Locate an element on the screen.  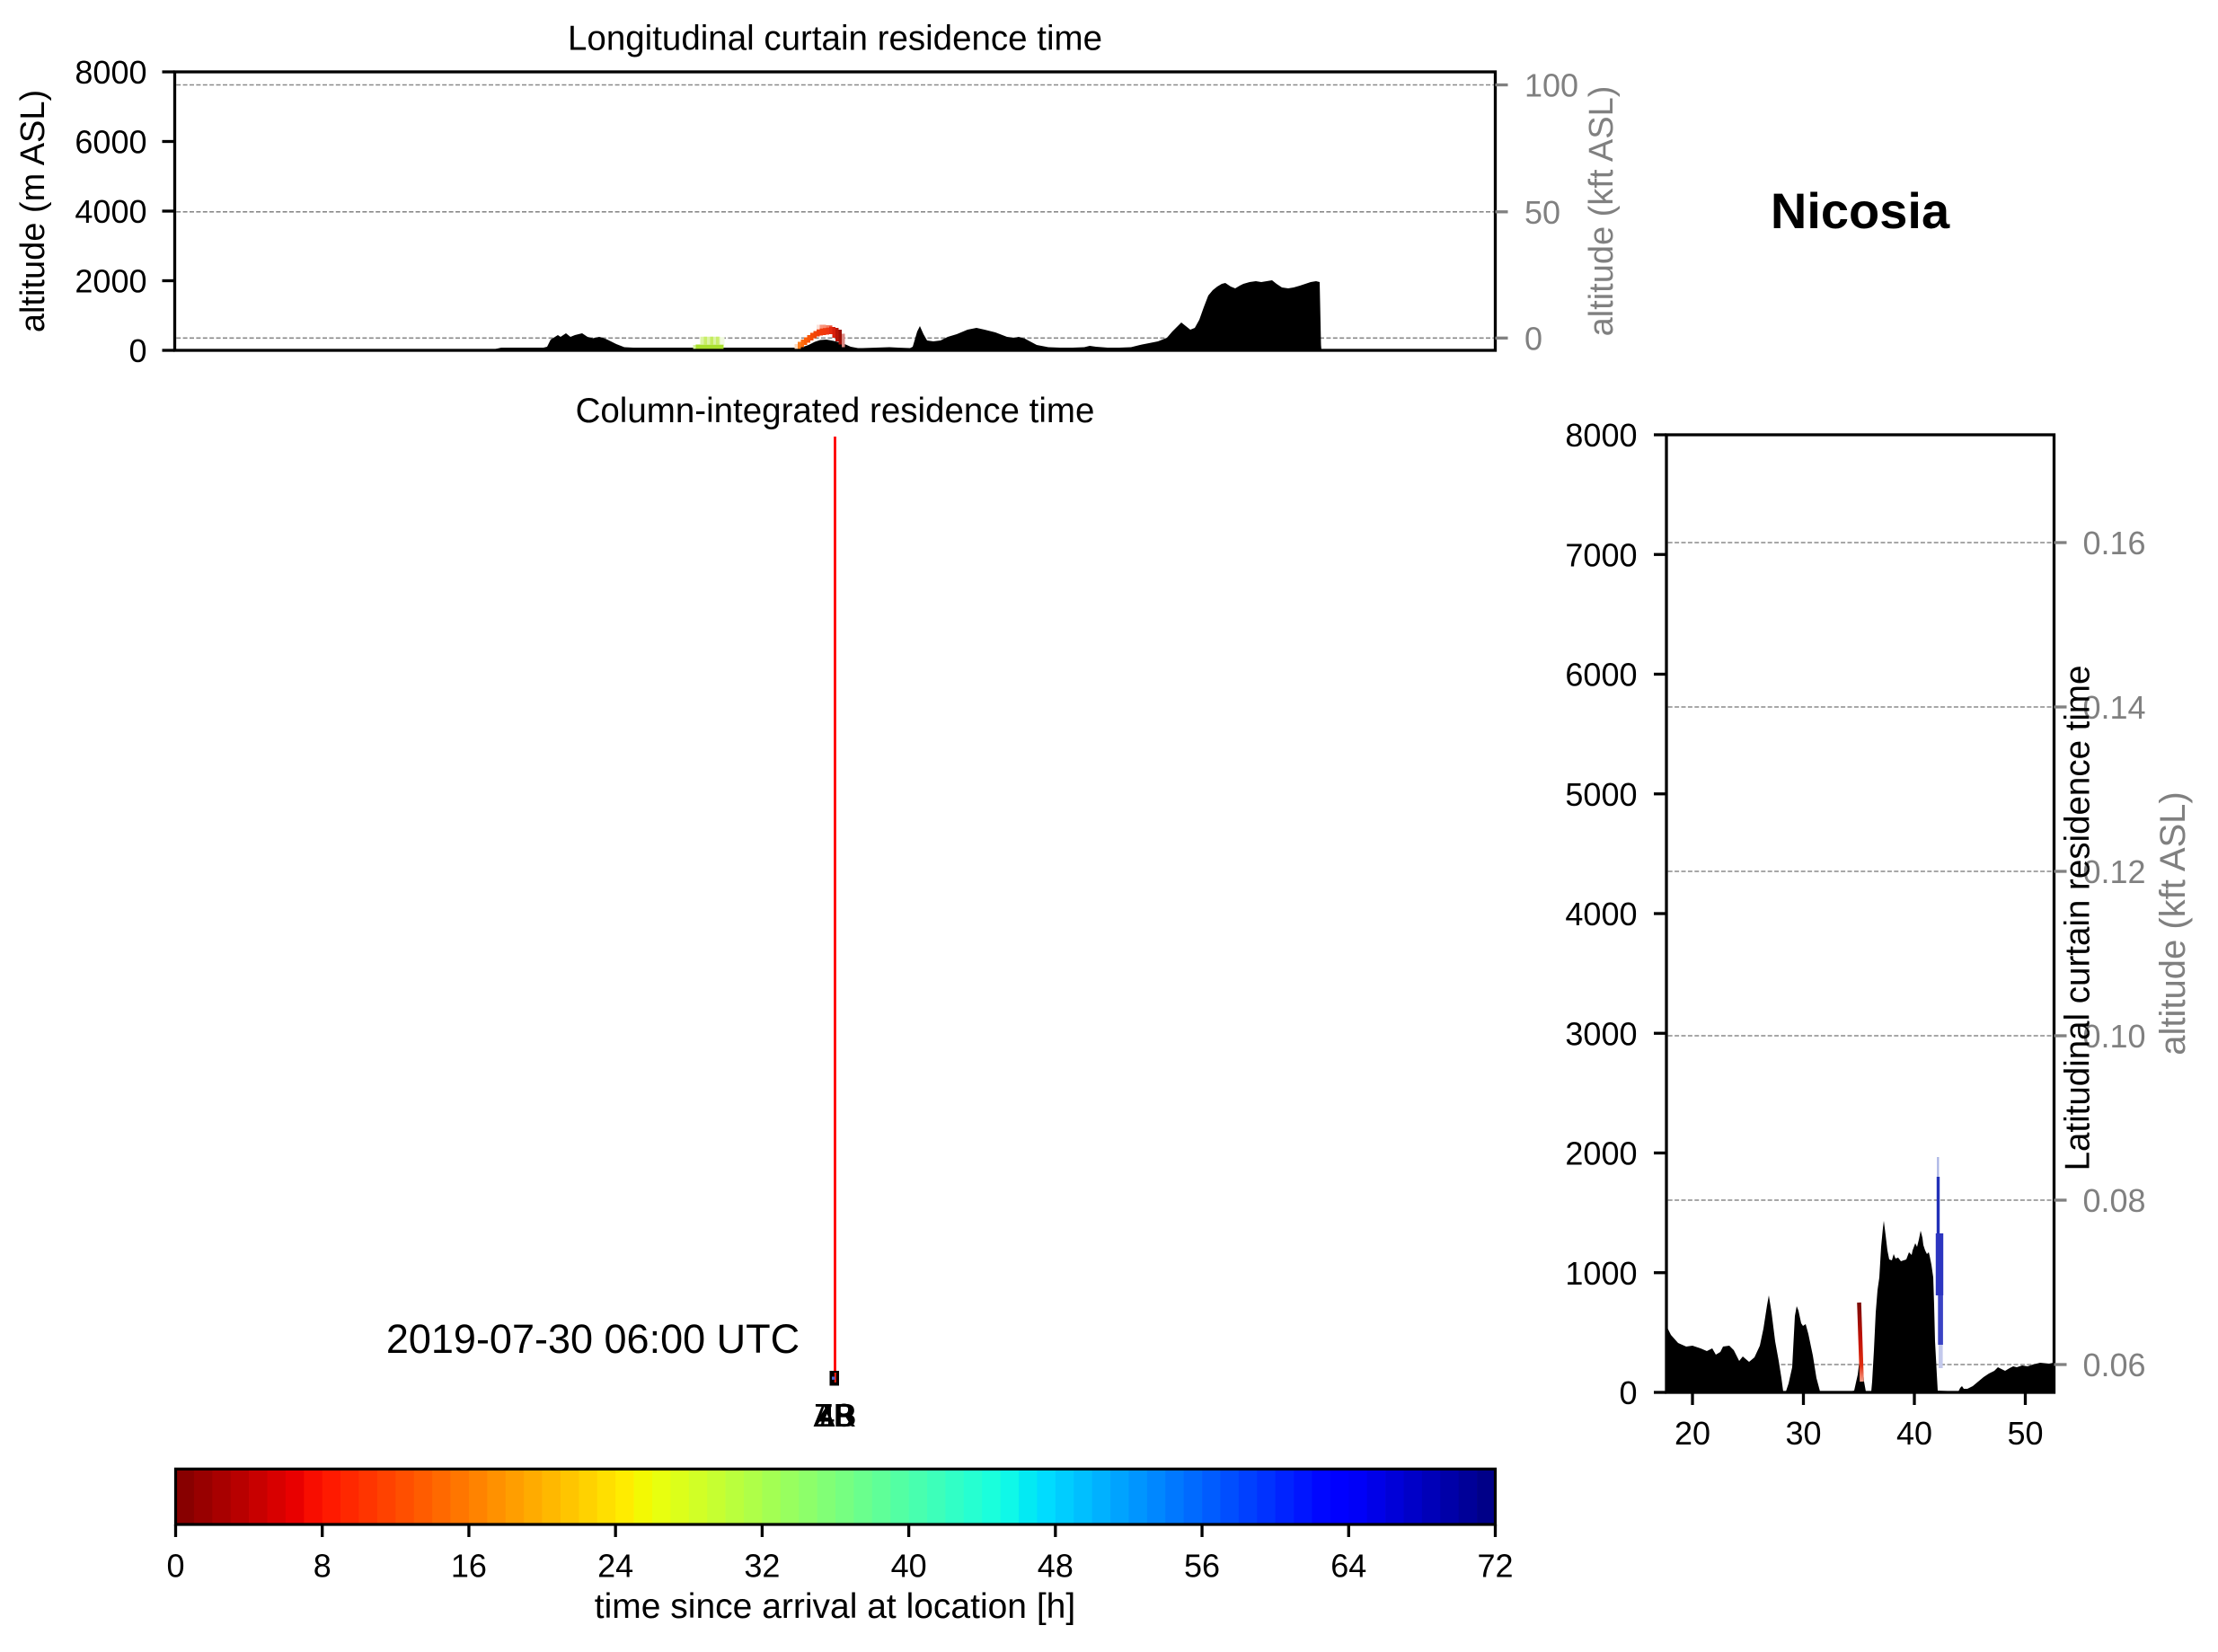
svg-text: 5000 is located at coordinates (1601, 794).